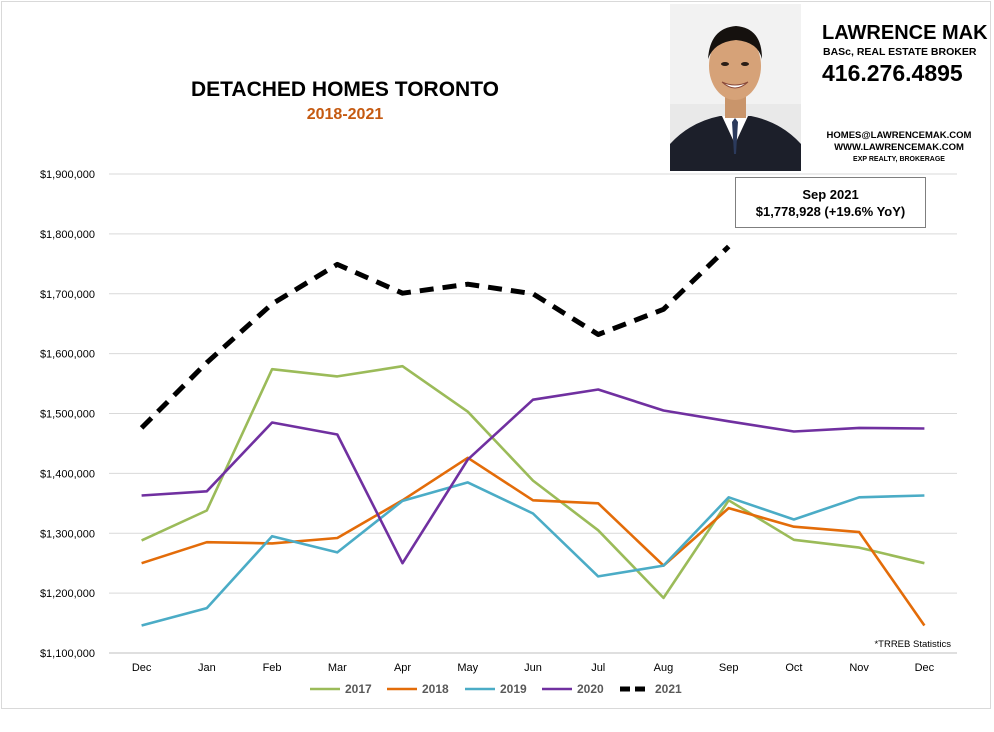  I want to click on broker-title: BASc, REAL ESTATE BROKER, so click(900, 52).